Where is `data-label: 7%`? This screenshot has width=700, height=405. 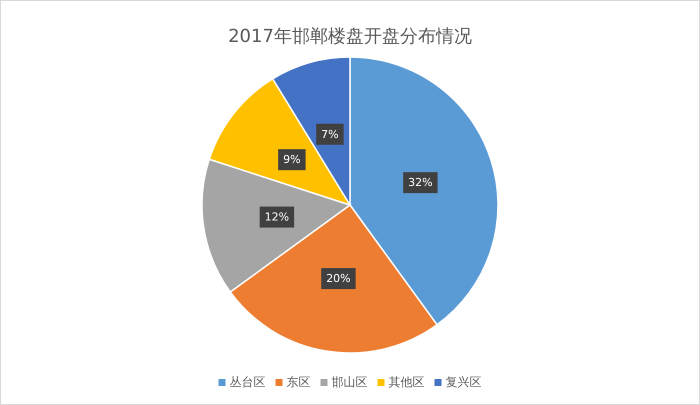 data-label: 7% is located at coordinates (330, 134).